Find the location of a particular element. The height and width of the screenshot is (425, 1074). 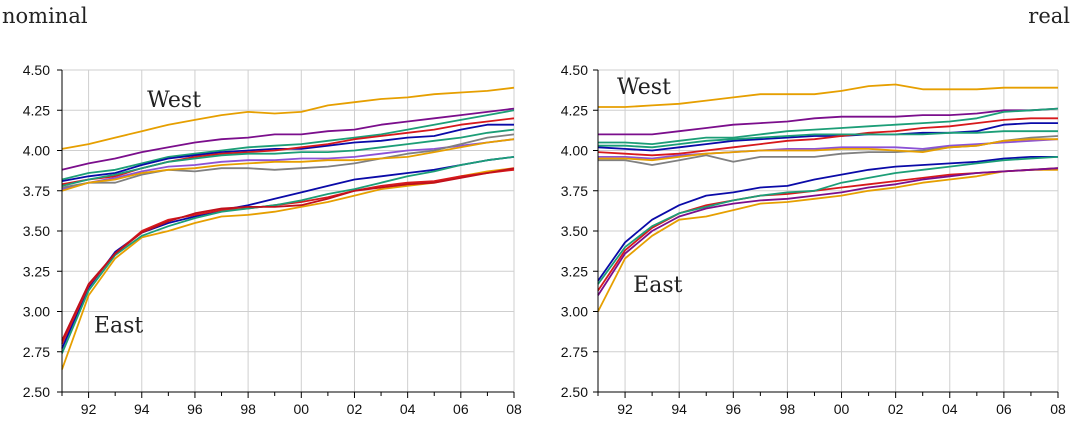

panel-title-nominal: nominal is located at coordinates (45, 16).